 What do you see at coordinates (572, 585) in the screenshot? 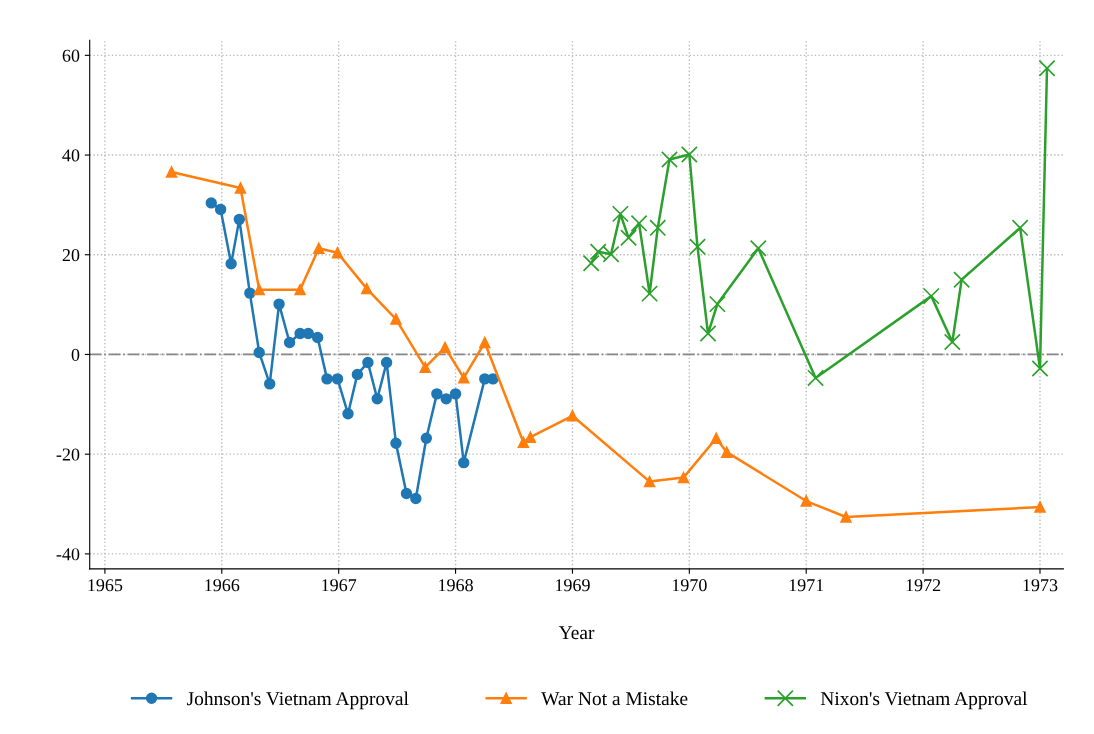
I see `x-tick-label: 1969` at bounding box center [572, 585].